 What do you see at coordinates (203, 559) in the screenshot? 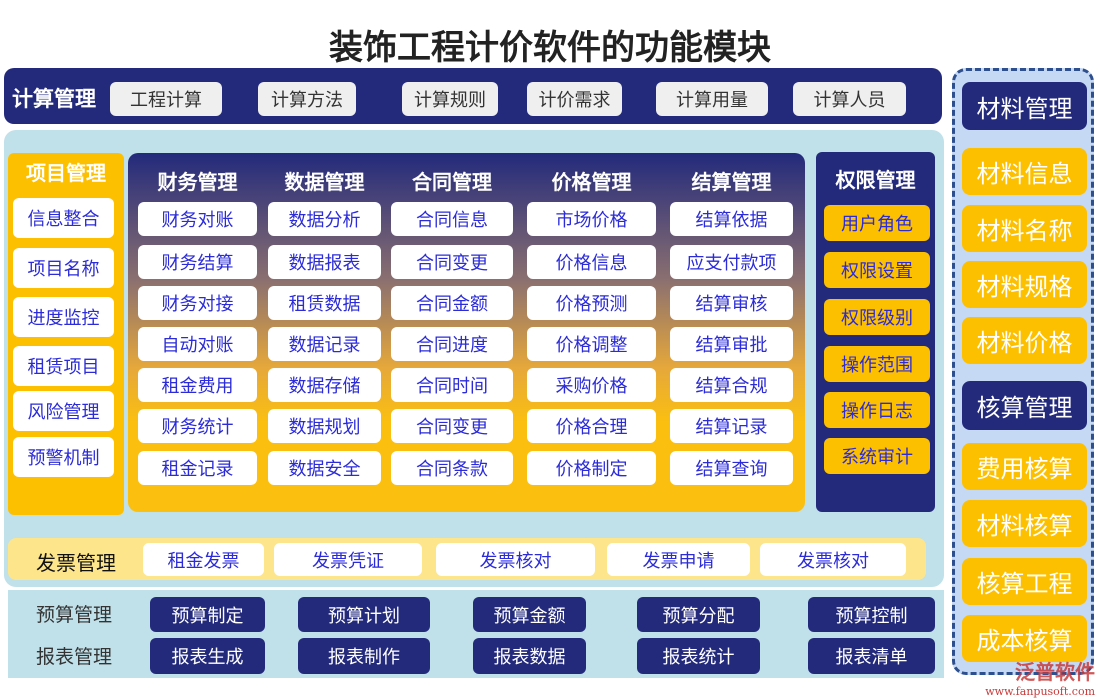
I see `invoice-item: 租金发票` at bounding box center [203, 559].